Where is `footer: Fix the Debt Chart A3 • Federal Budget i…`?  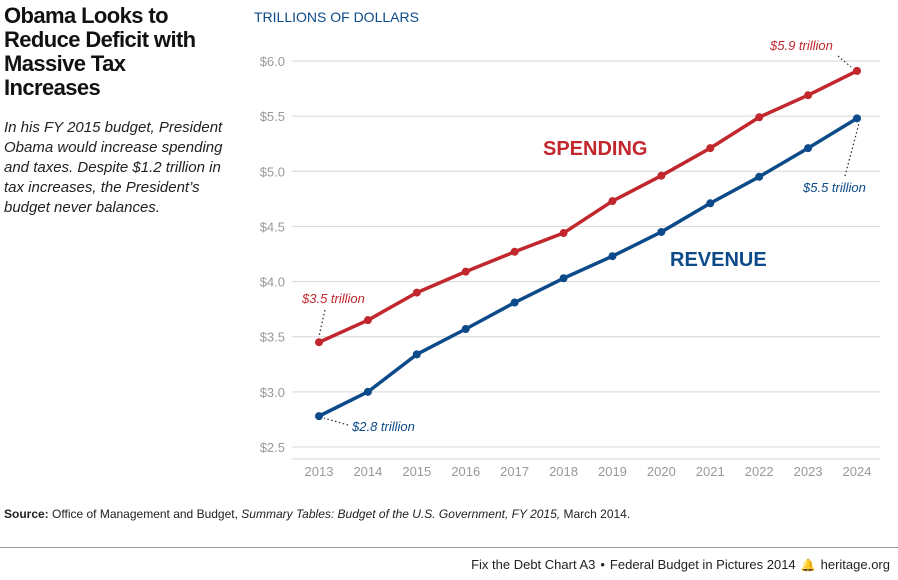 footer: Fix the Debt Chart A3 • Federal Budget i… is located at coordinates (680, 564).